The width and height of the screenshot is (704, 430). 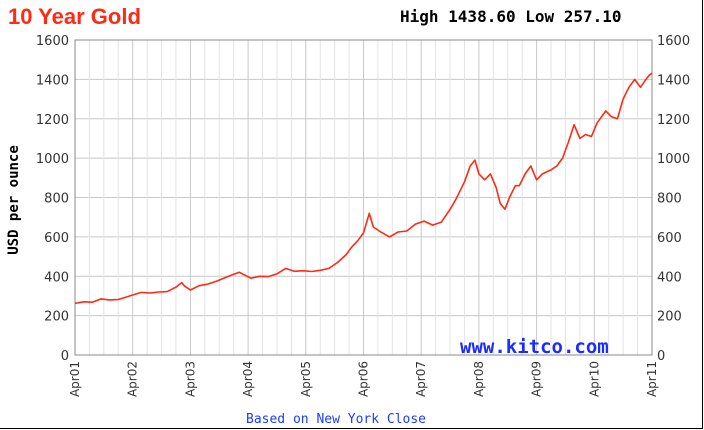 I want to click on x-tick-label: Apr10, so click(x=594, y=379).